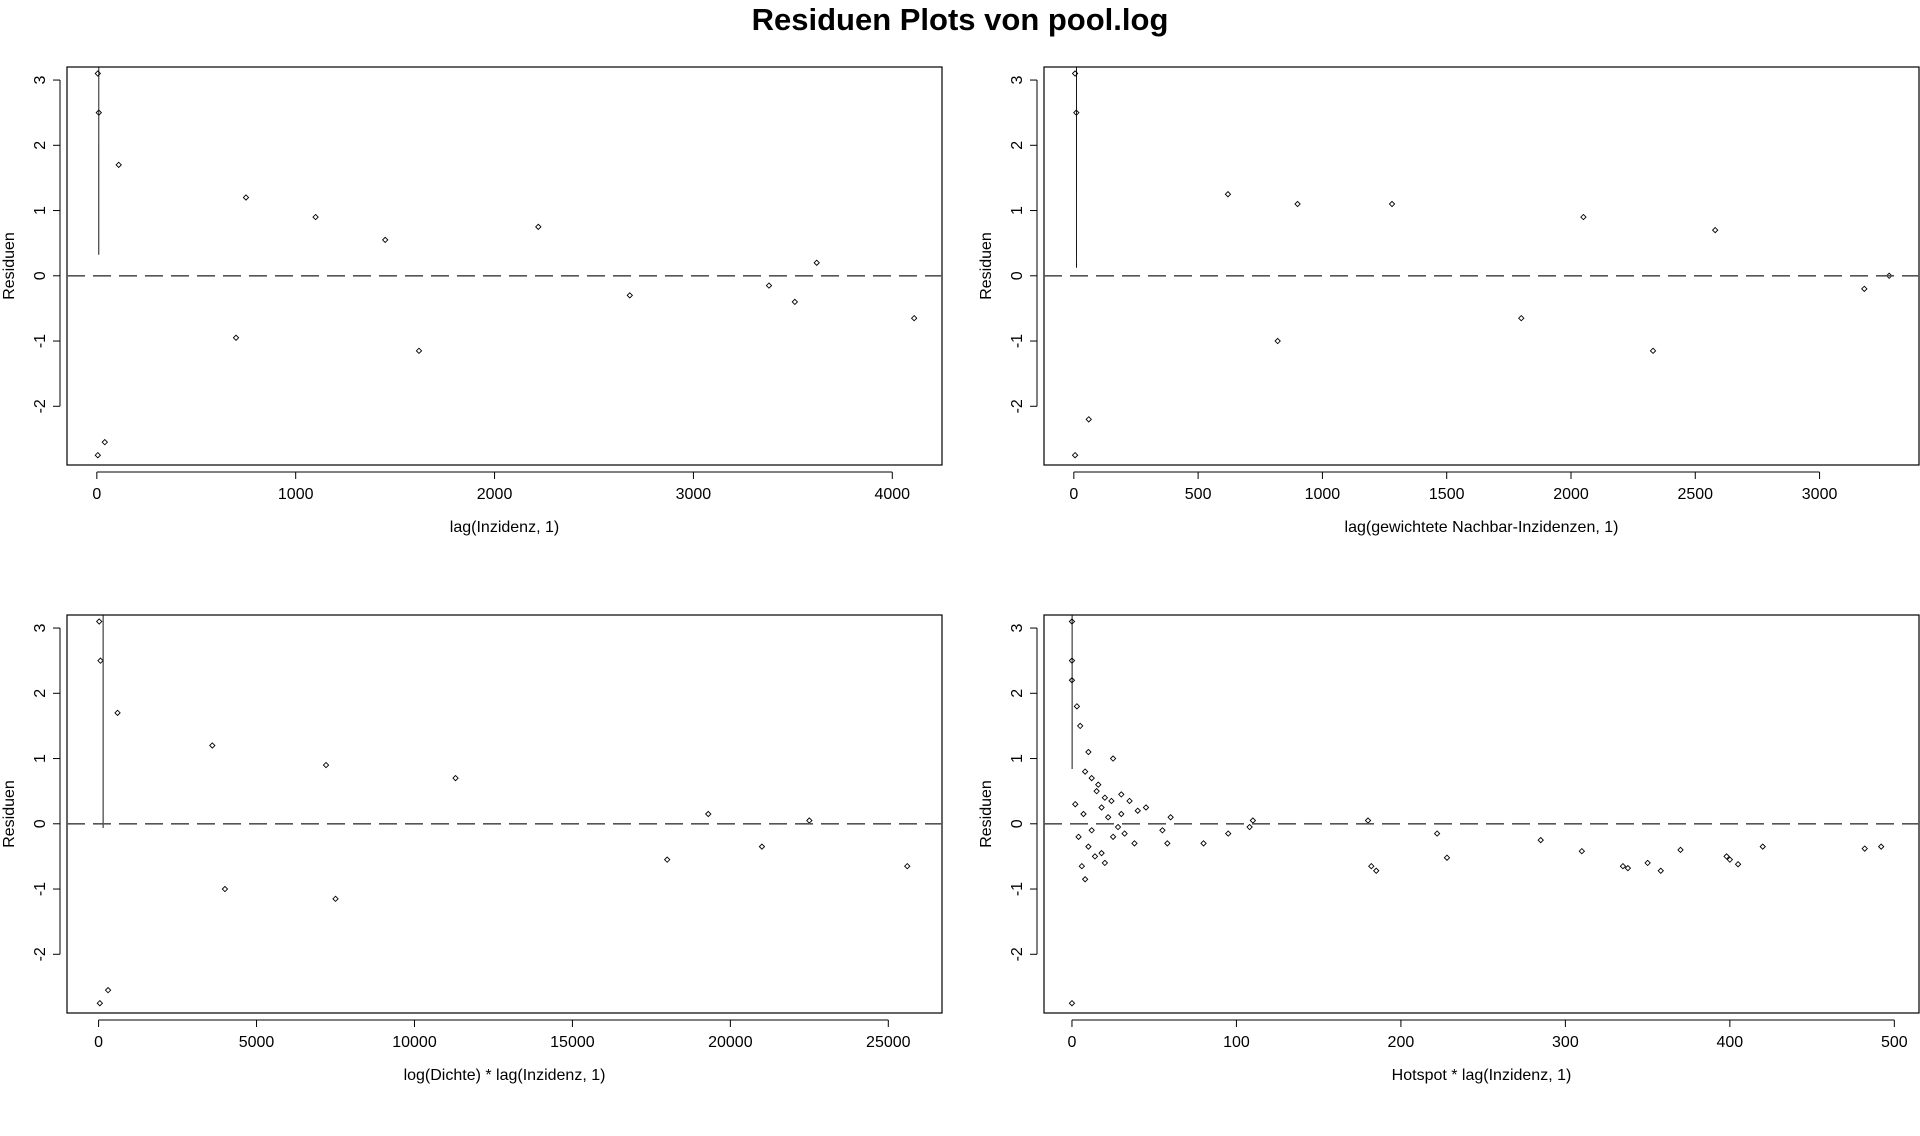  What do you see at coordinates (505, 1075) in the screenshot?
I see `x-axis-label: log(Dichte) * lag(Inzidenz, 1)` at bounding box center [505, 1075].